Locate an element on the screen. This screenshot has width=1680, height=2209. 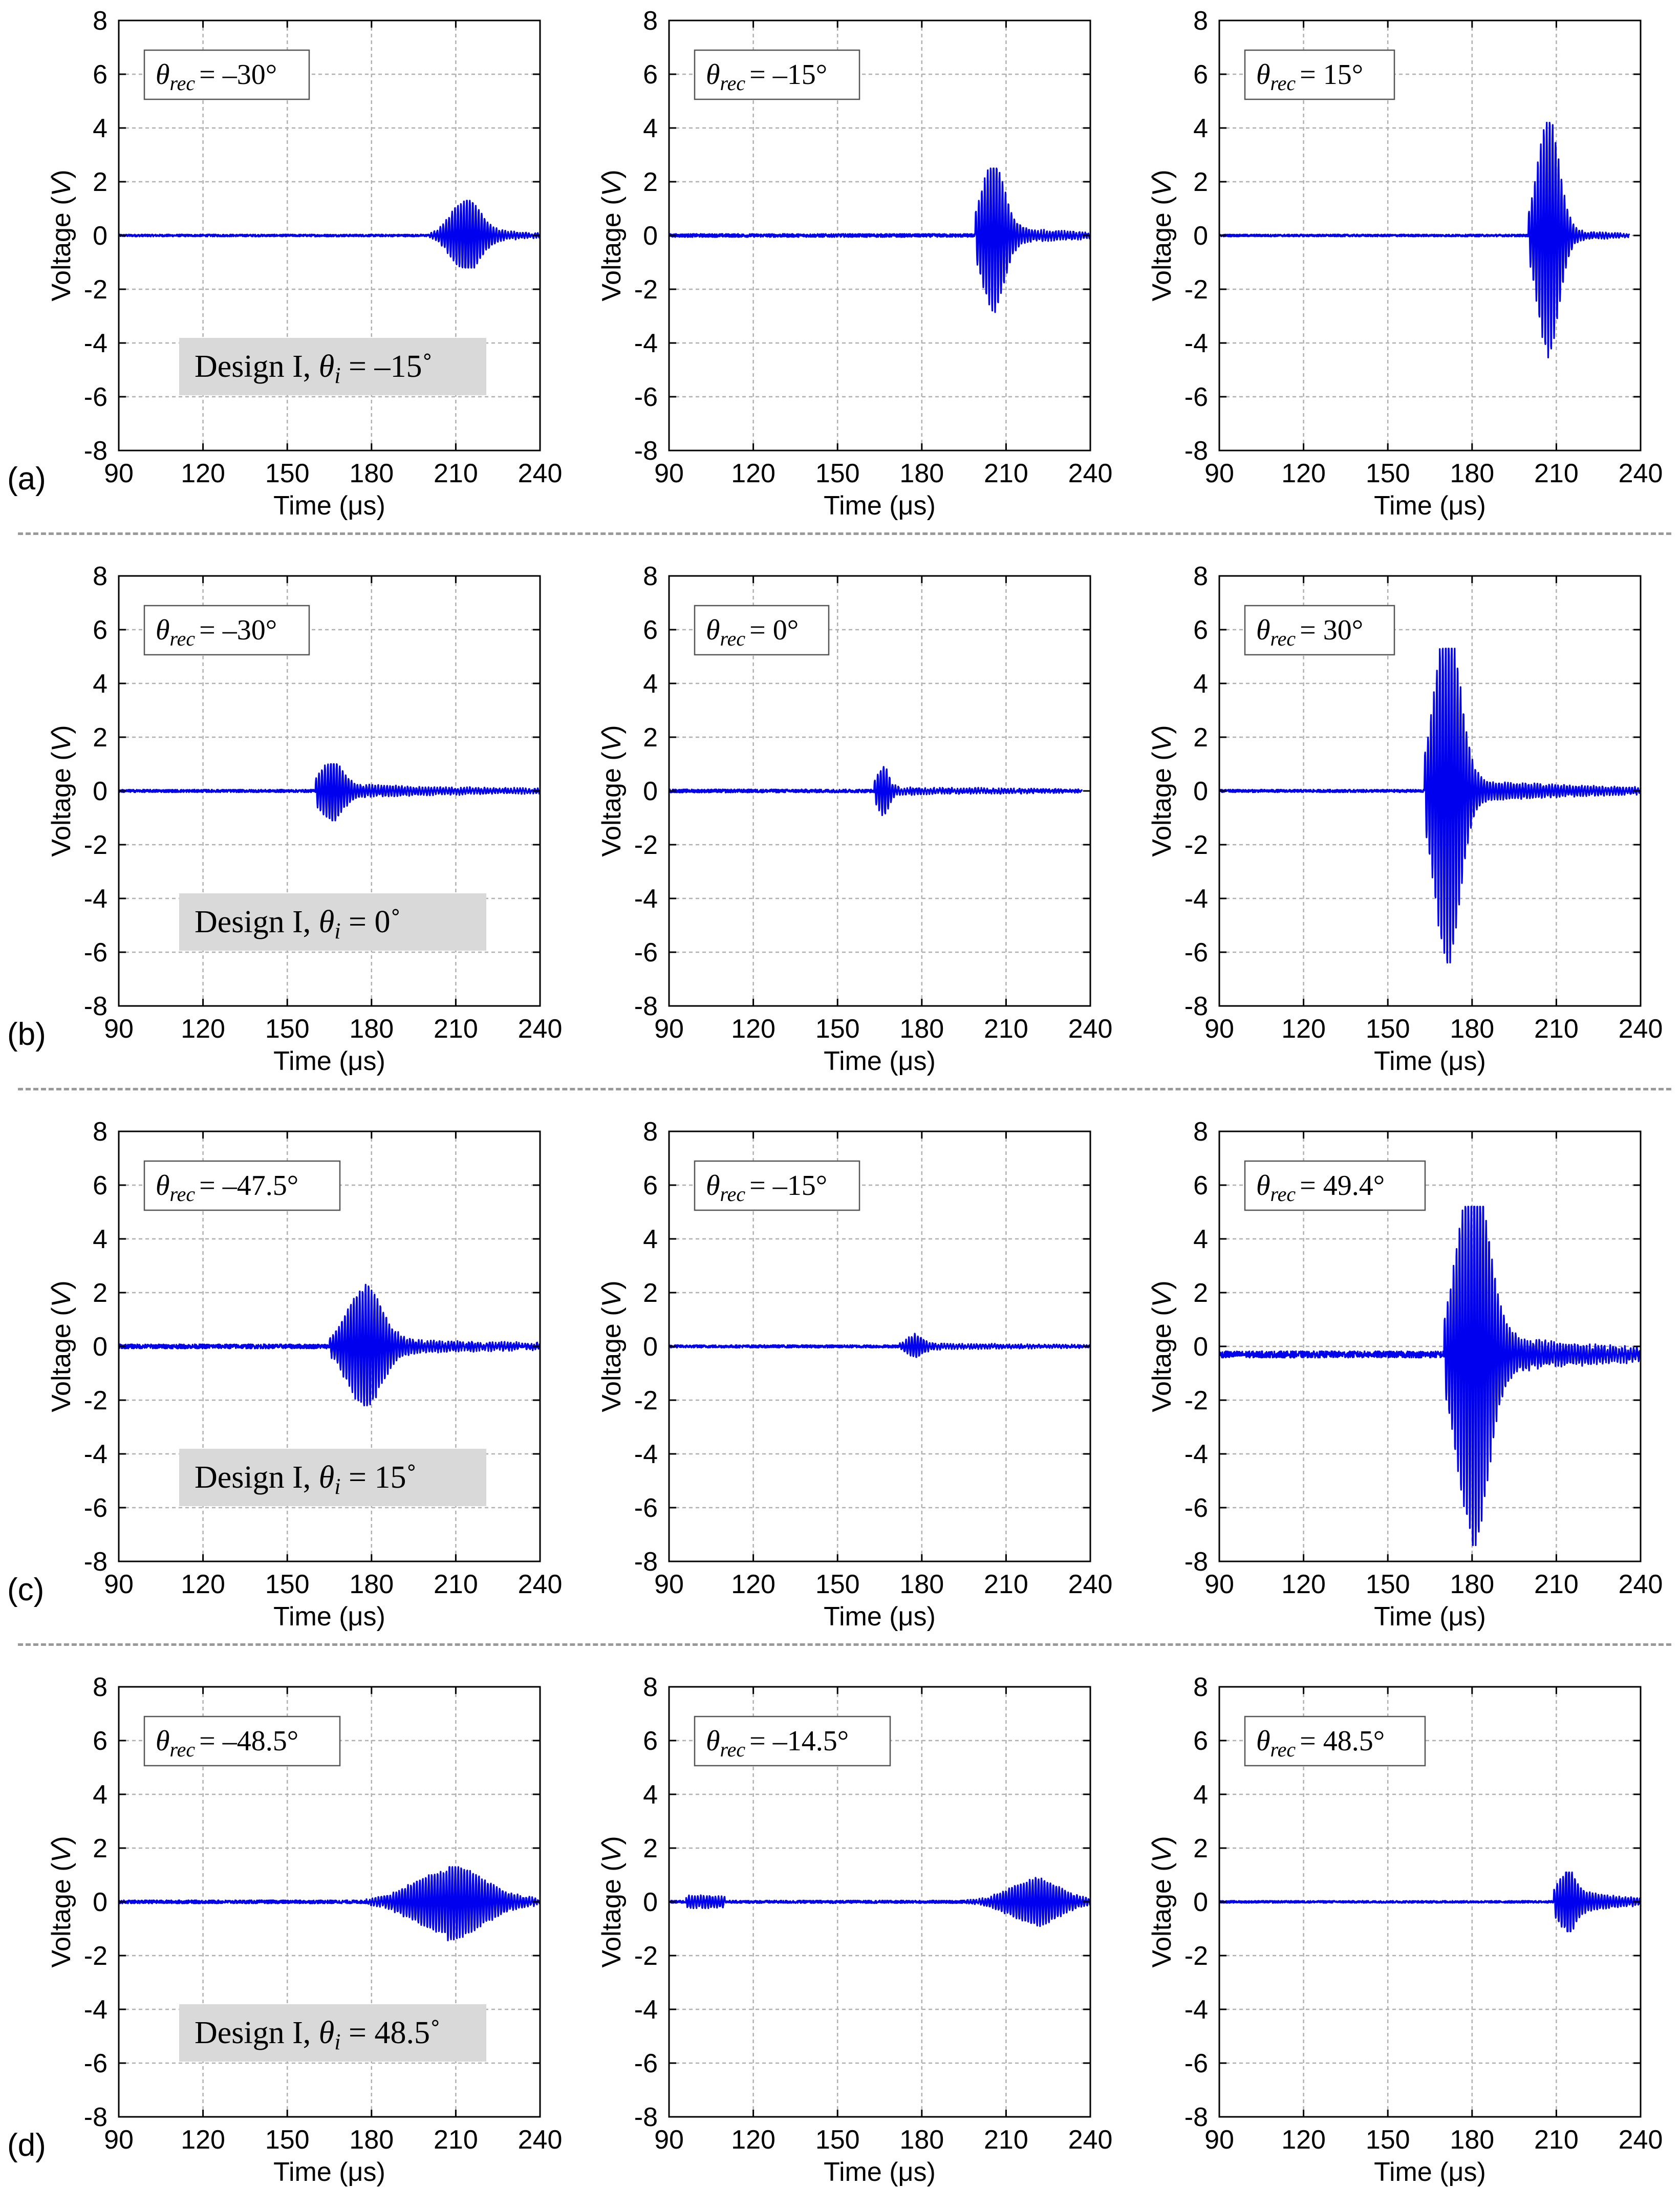
design-prefix: Design I, is located at coordinates (257, 366).